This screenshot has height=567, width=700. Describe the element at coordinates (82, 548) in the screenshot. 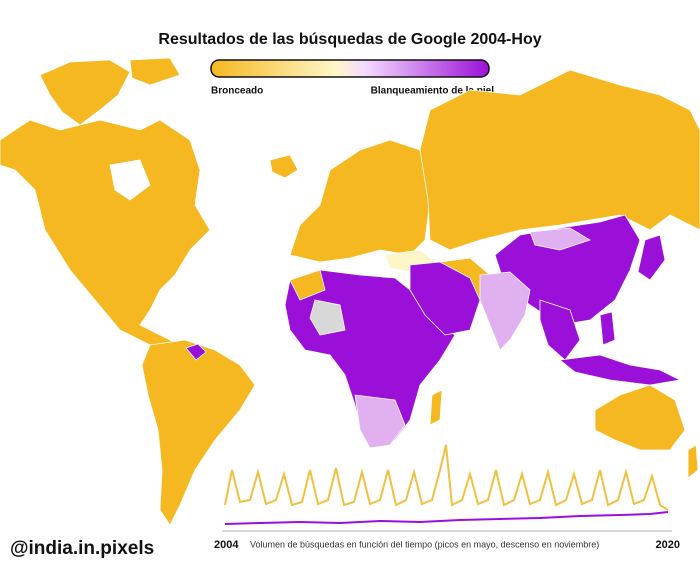

I see `credit: @india.in.pixels` at that location.